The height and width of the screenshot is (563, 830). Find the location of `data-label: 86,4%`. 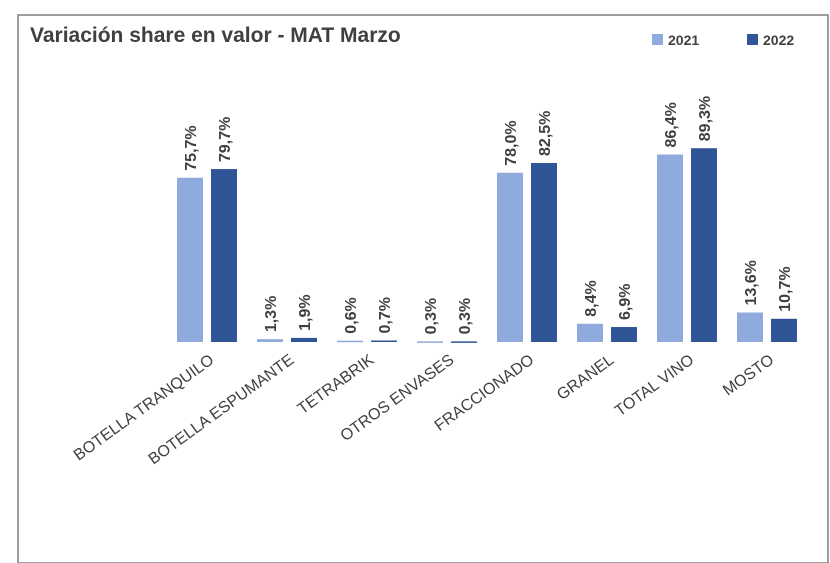

data-label: 86,4% is located at coordinates (671, 124).